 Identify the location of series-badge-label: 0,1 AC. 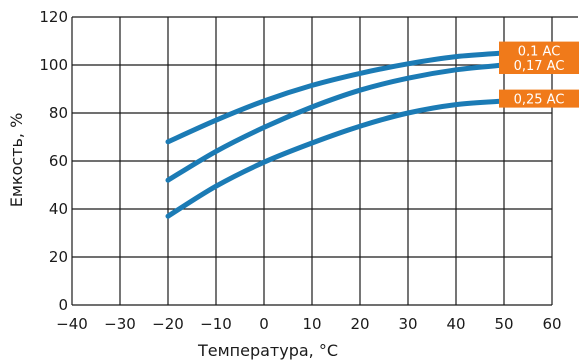
(539, 52).